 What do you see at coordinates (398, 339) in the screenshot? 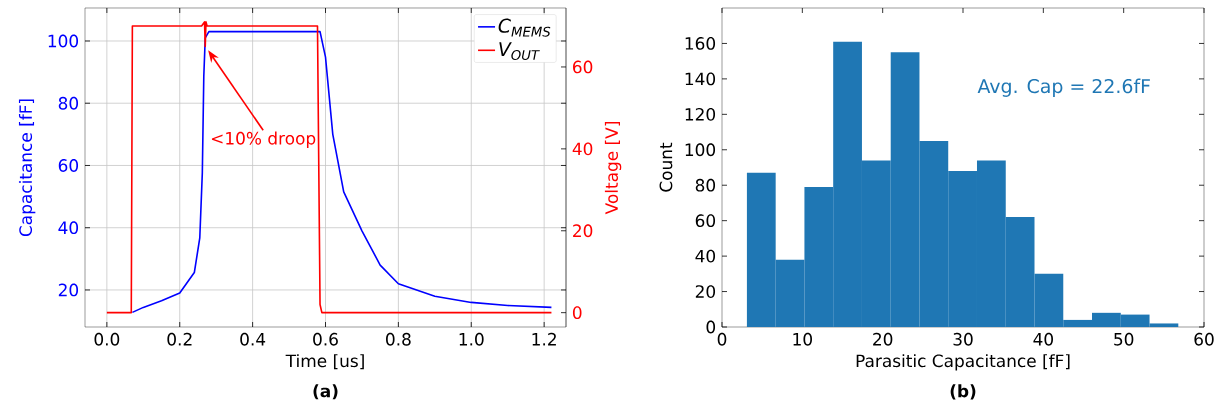
I see `x-tick-label: 0.8` at bounding box center [398, 339].